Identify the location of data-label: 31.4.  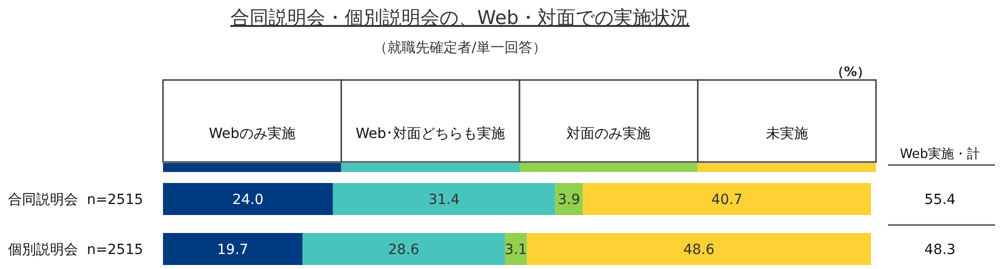
(444, 200).